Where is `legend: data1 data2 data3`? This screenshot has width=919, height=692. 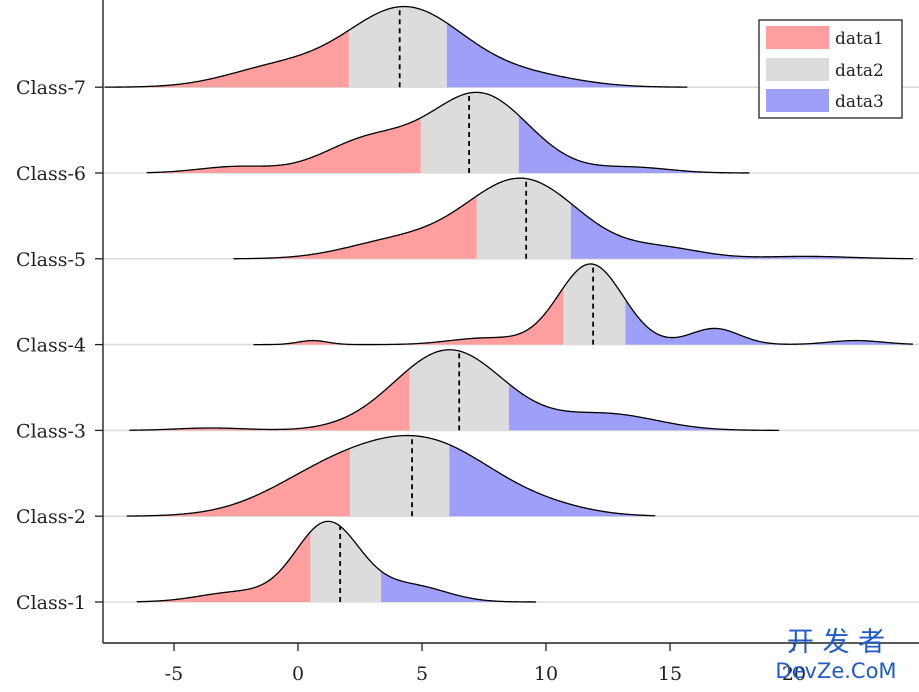 legend: data1 data2 data3 is located at coordinates (830, 69).